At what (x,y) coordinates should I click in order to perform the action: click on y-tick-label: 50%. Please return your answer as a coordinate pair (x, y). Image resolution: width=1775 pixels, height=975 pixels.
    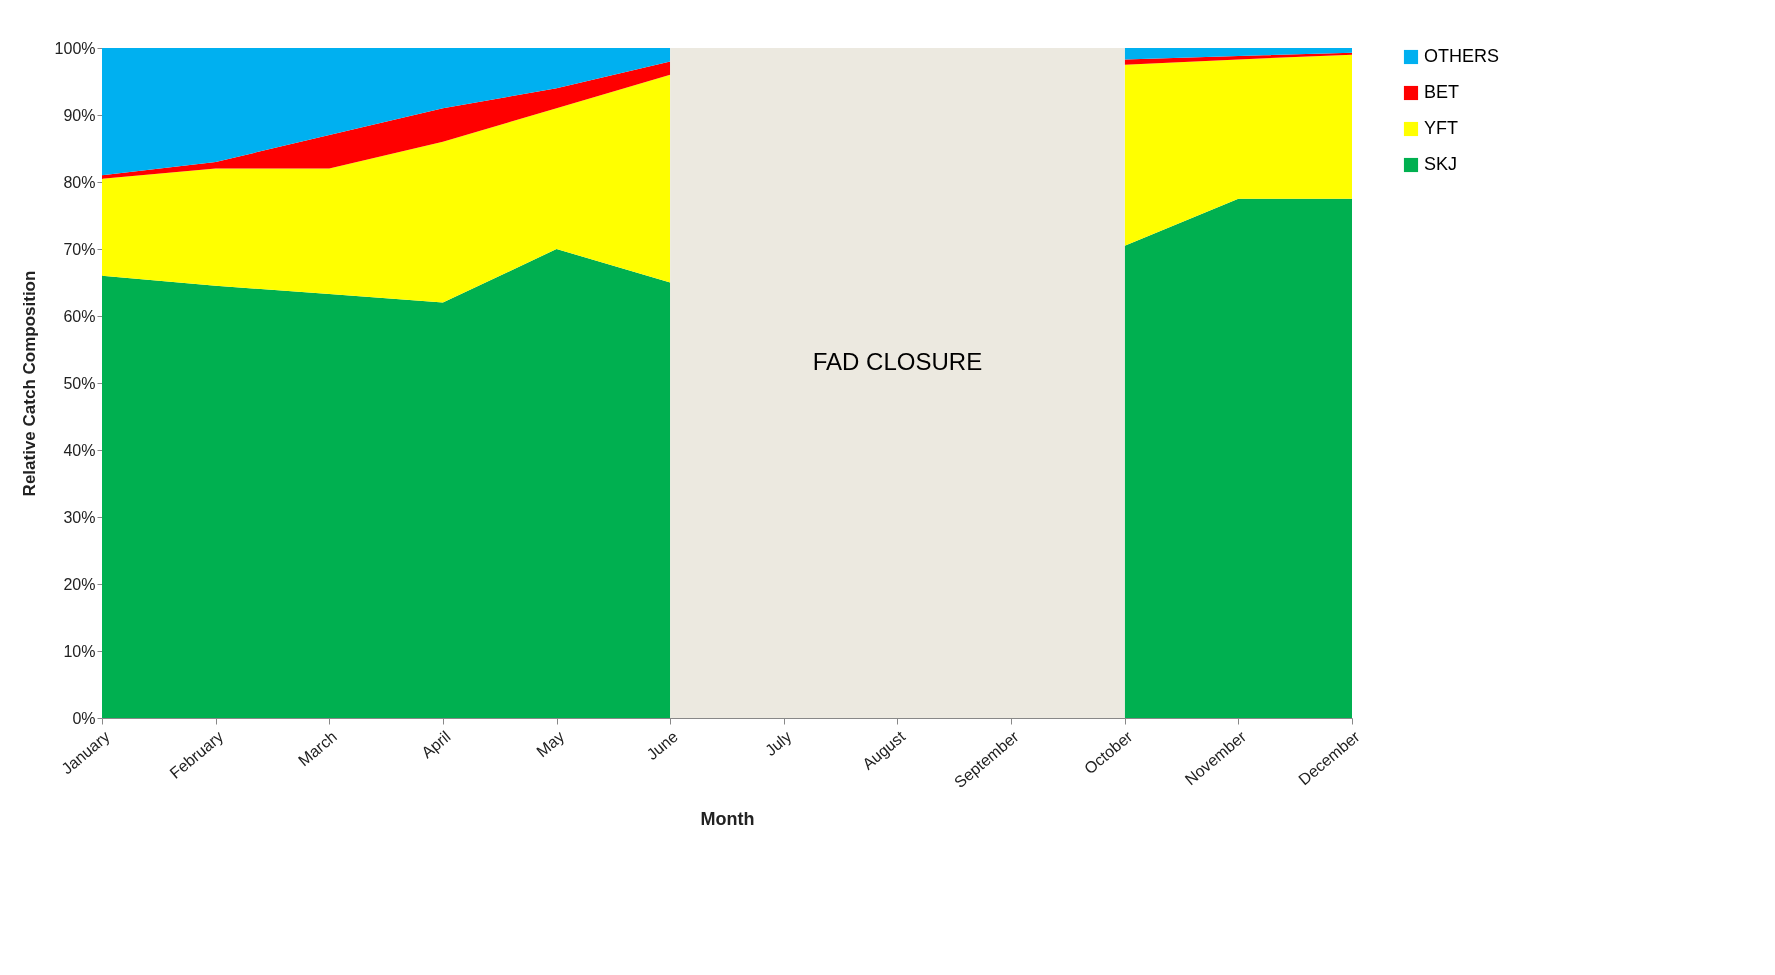
    Looking at the image, I should click on (79, 383).